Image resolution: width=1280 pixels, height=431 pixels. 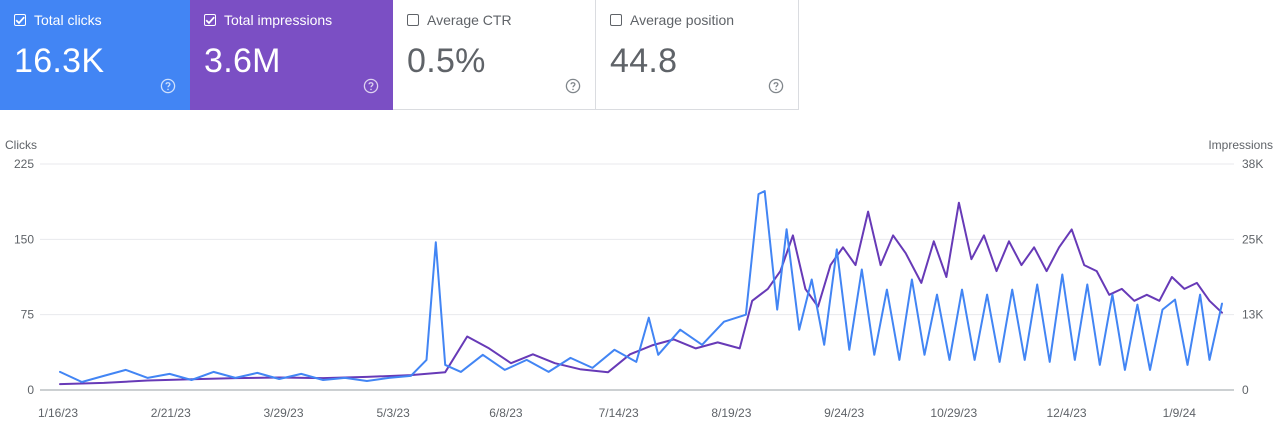 What do you see at coordinates (1067, 413) in the screenshot?
I see `x-tick-label: 12/4/23` at bounding box center [1067, 413].